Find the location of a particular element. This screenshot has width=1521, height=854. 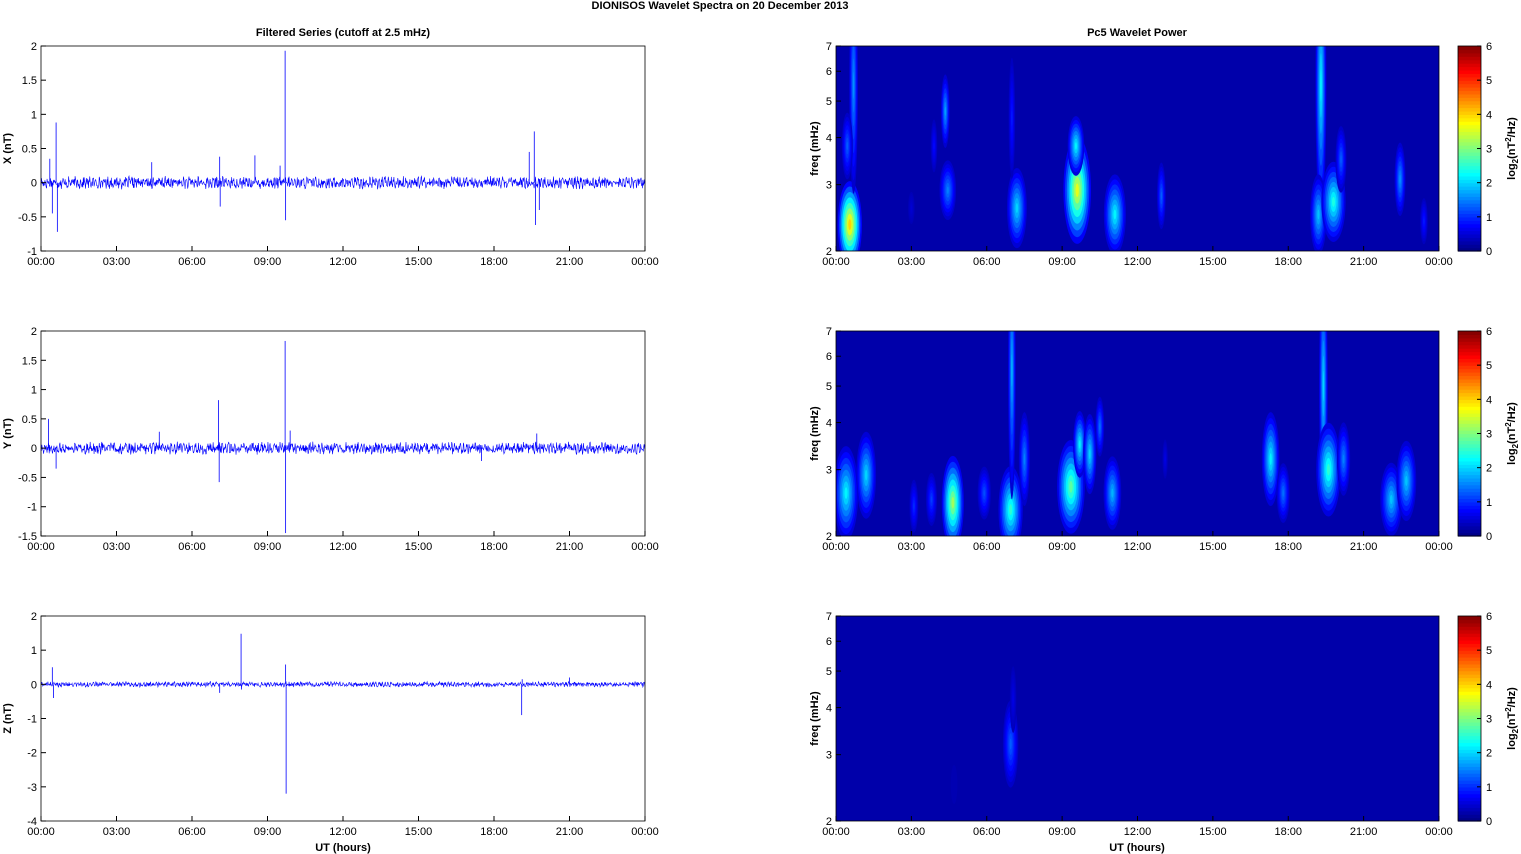

y-axis-label: Y (nT) is located at coordinates (8, 433).